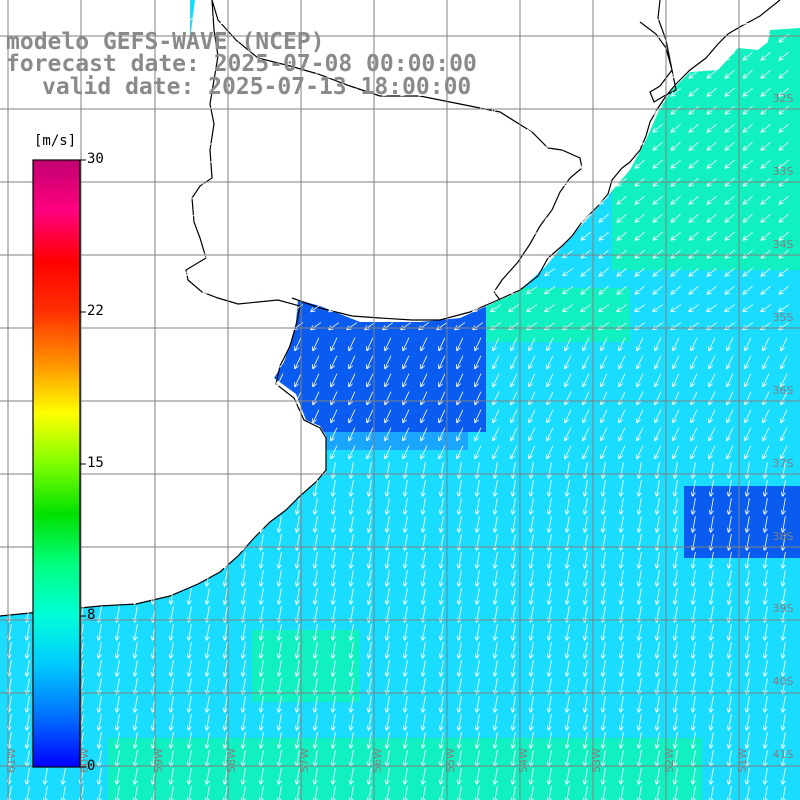  I want to click on lon-label: 61W, so click(11, 760).